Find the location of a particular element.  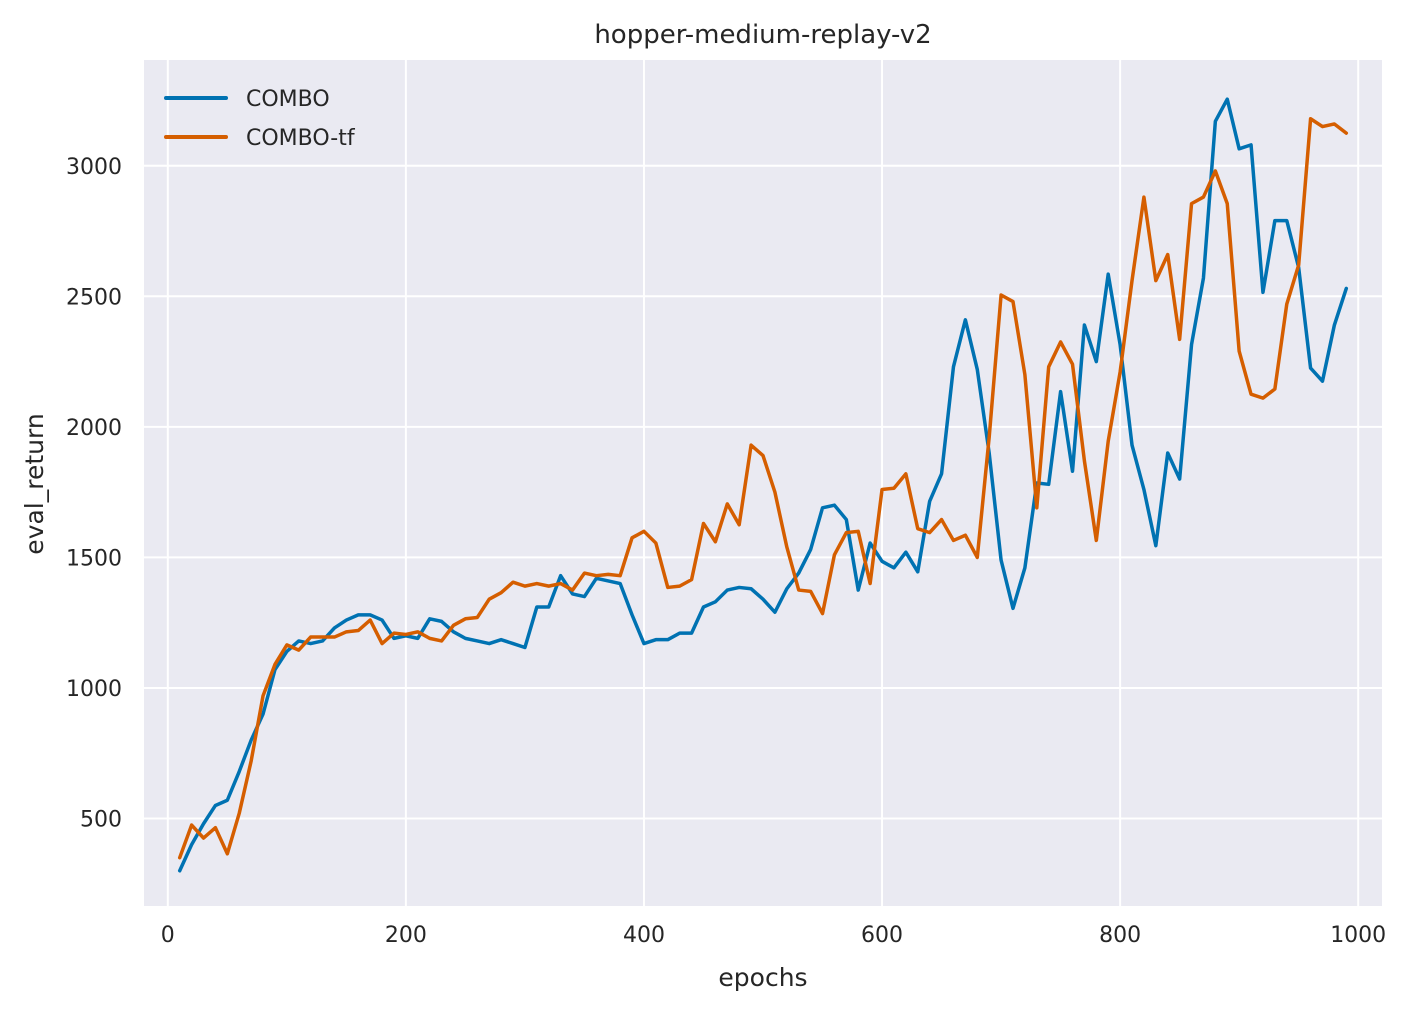

legend: COMBO COMBO-tf is located at coordinates (260, 119).